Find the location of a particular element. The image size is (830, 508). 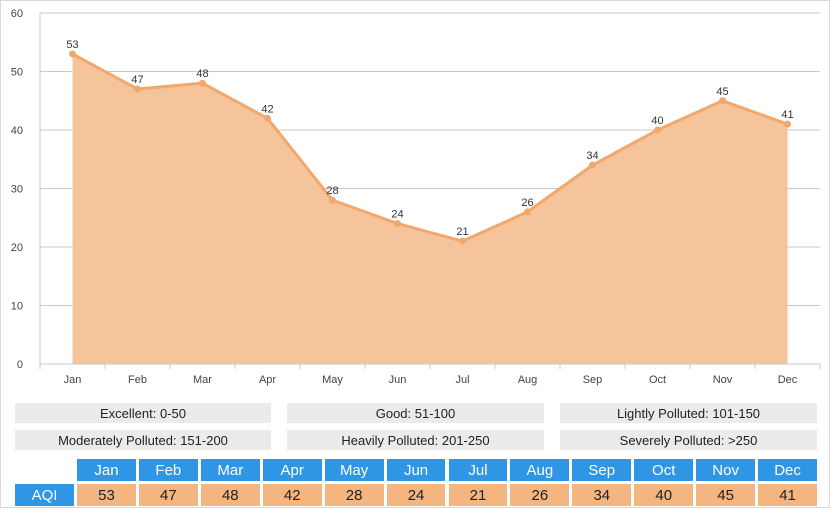

table-aqi-value: 40 is located at coordinates (664, 495).